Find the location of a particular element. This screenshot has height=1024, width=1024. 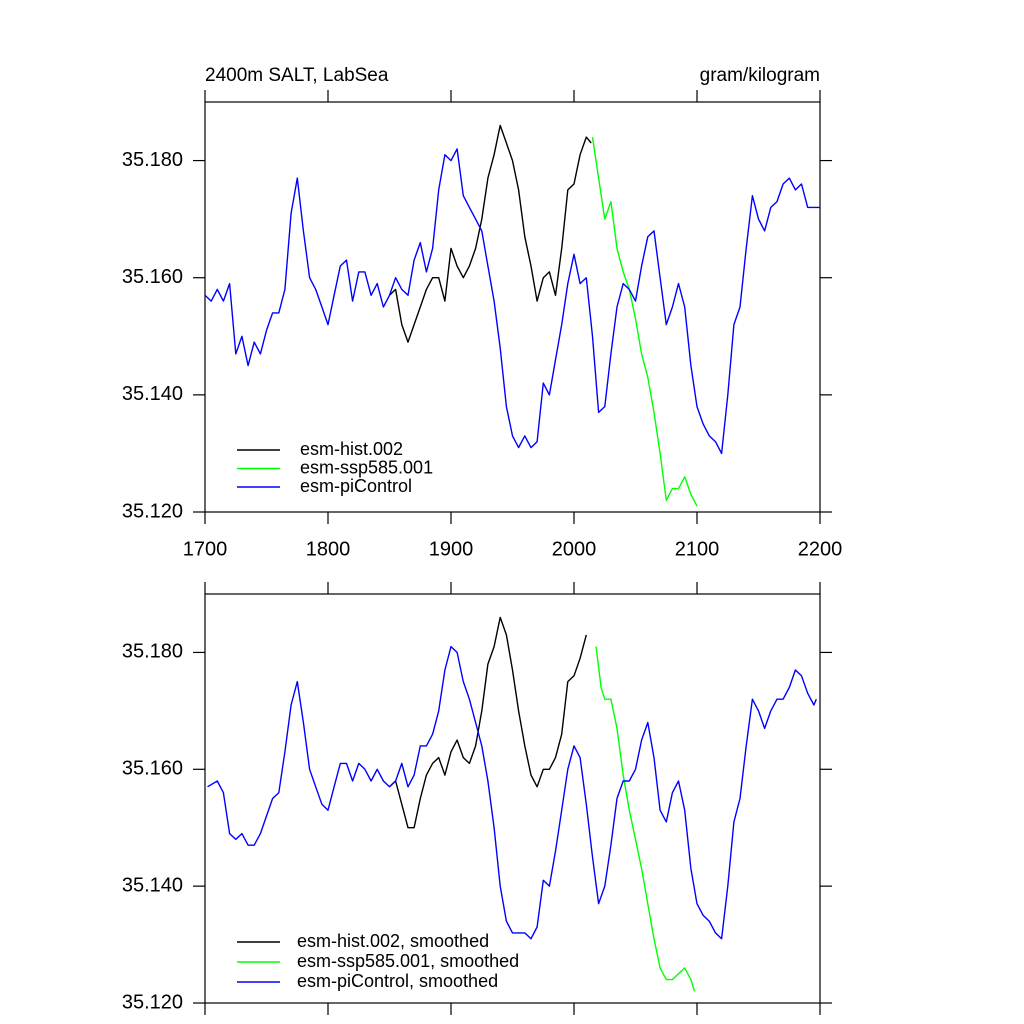

x-tick-label: 1900 is located at coordinates (451, 549).